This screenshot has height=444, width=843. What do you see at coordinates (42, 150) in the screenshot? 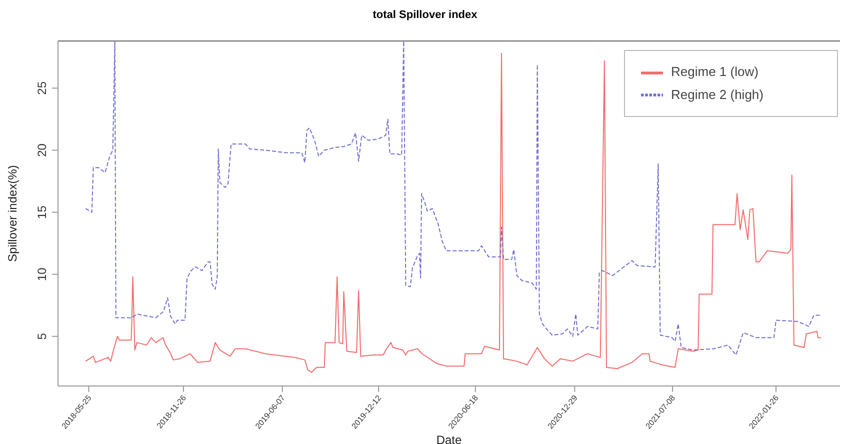
I see `y-tick-label: 20` at bounding box center [42, 150].